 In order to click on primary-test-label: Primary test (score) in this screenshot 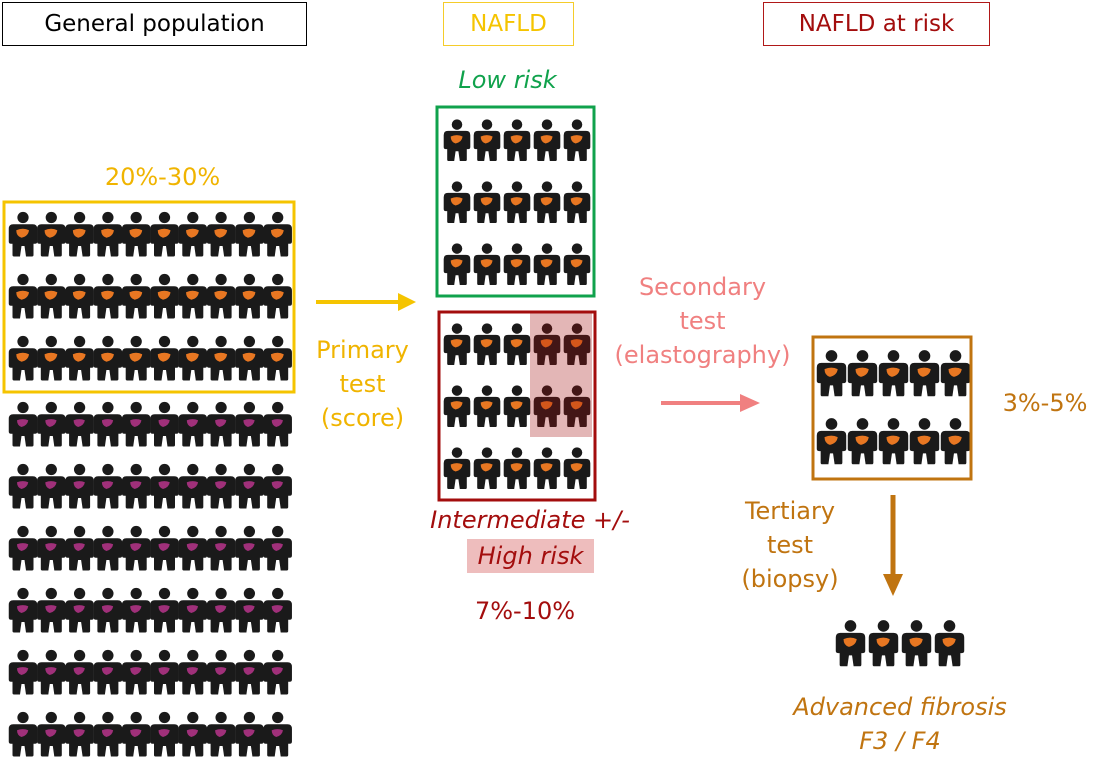, I will do `click(362, 384)`.